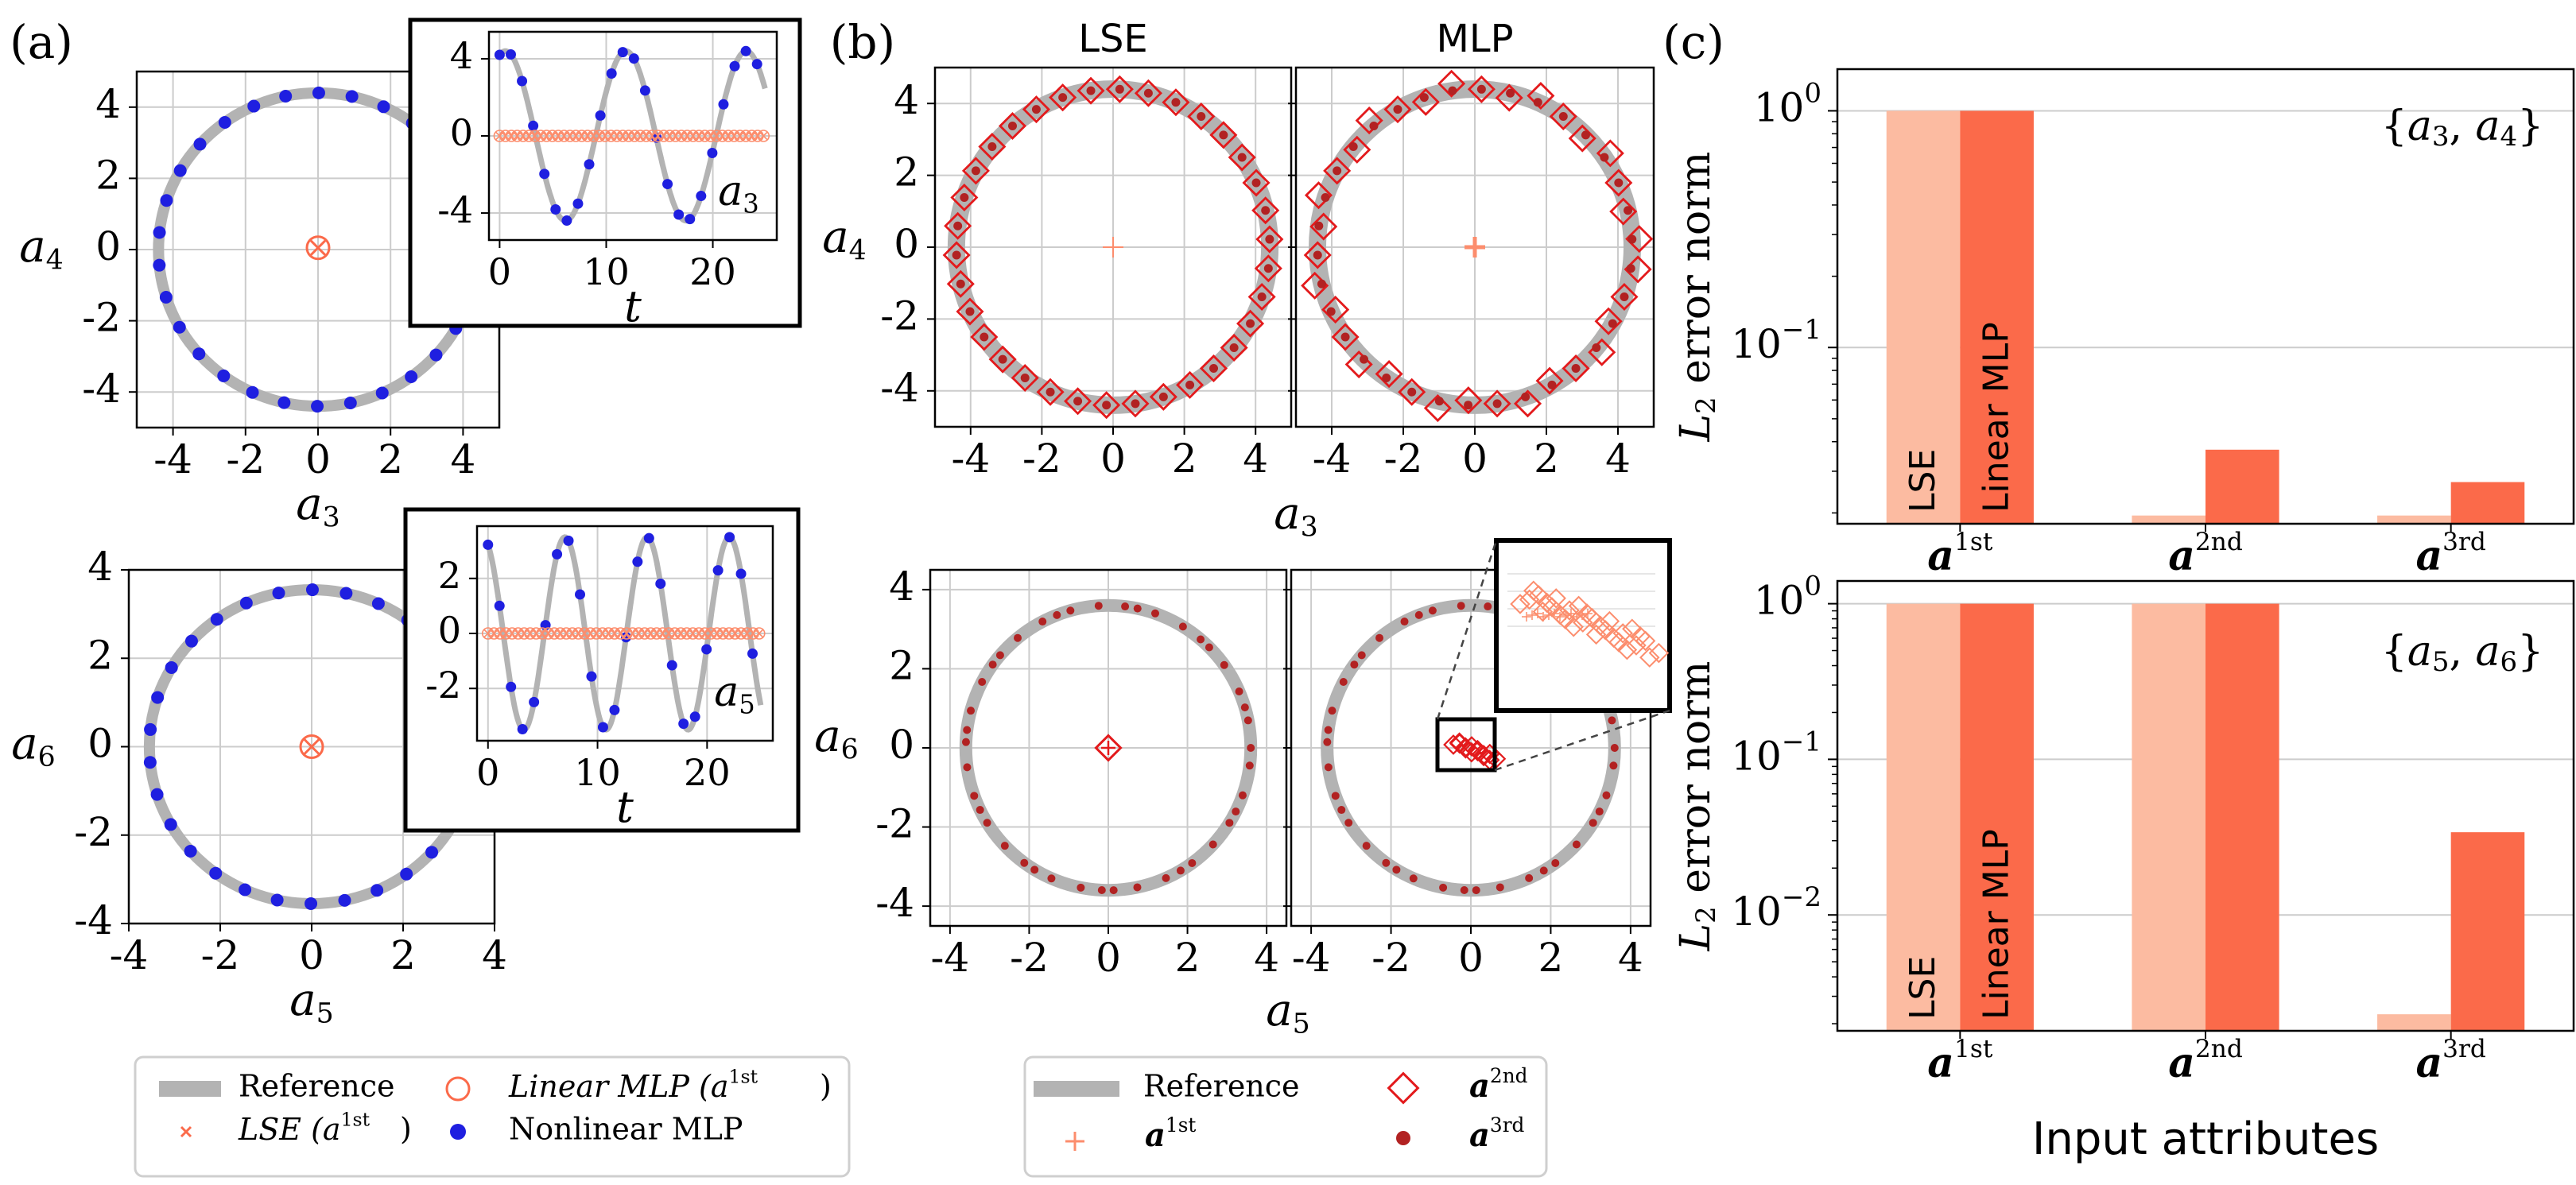 The image size is (2576, 1185). Describe the element at coordinates (406, 1129) in the screenshot. I see `legend-paren: )` at that location.